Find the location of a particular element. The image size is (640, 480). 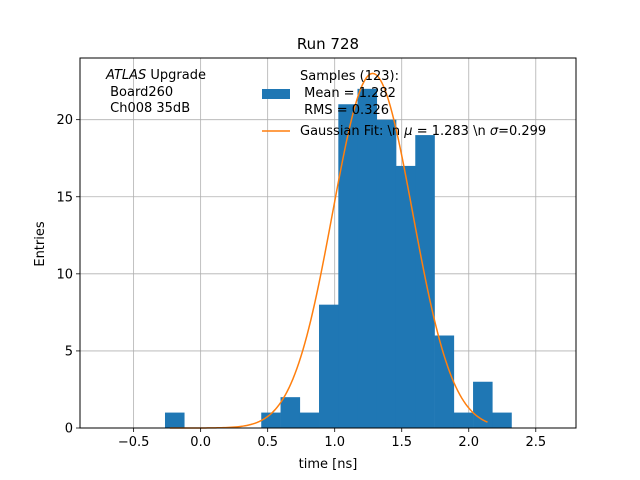

annotation-line-3: Ch008 35dB is located at coordinates (148, 108).